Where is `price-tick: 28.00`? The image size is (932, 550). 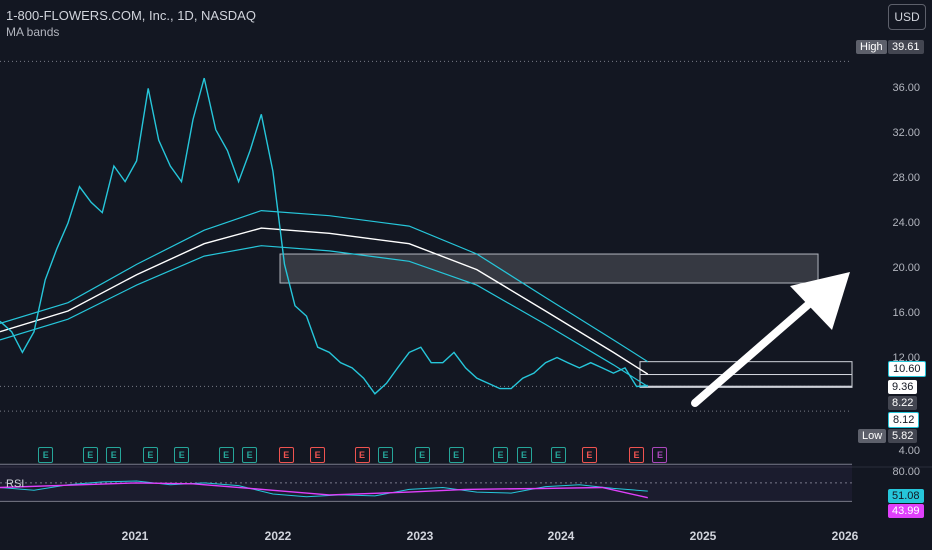
price-tick: 28.00 is located at coordinates (906, 178).